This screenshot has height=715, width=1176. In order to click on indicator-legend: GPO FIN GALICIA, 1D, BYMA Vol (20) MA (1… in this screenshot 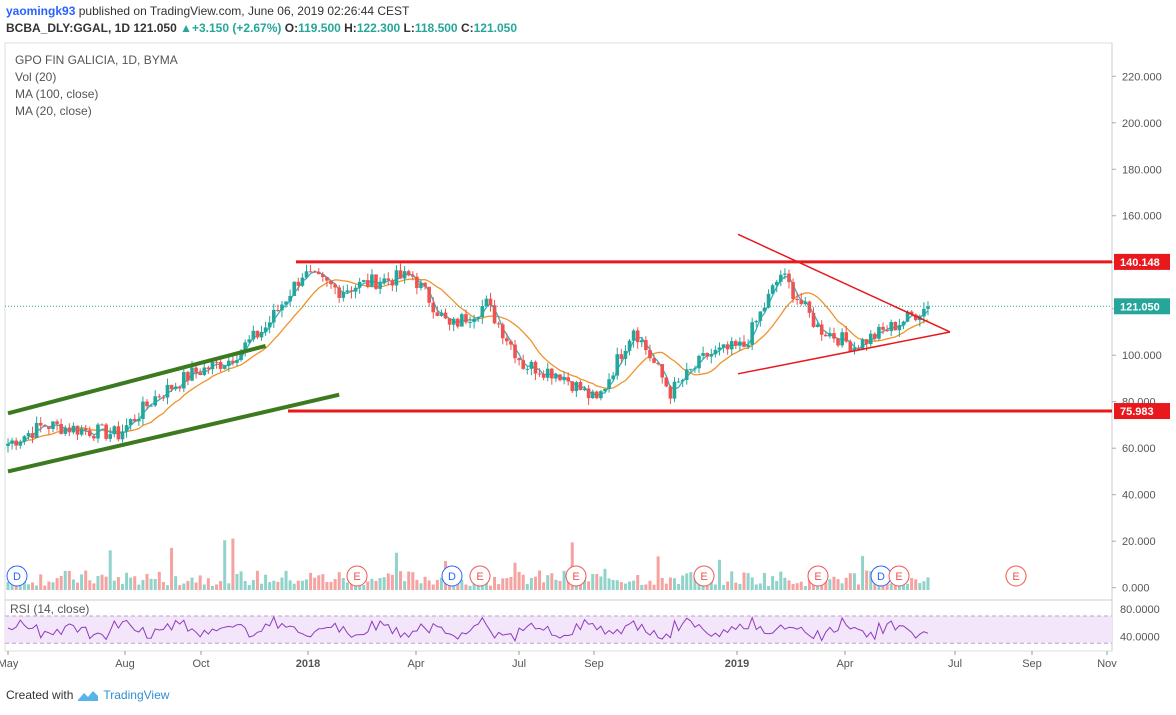, I will do `click(96, 86)`.